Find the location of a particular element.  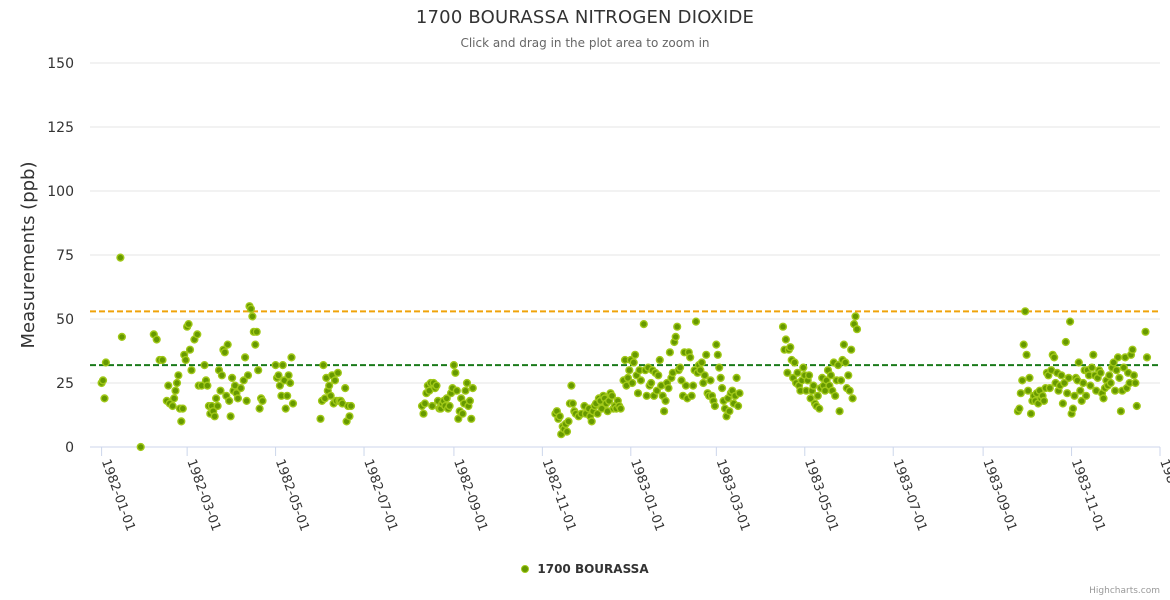

legend: 1700 BOURASSA is located at coordinates (585, 569).